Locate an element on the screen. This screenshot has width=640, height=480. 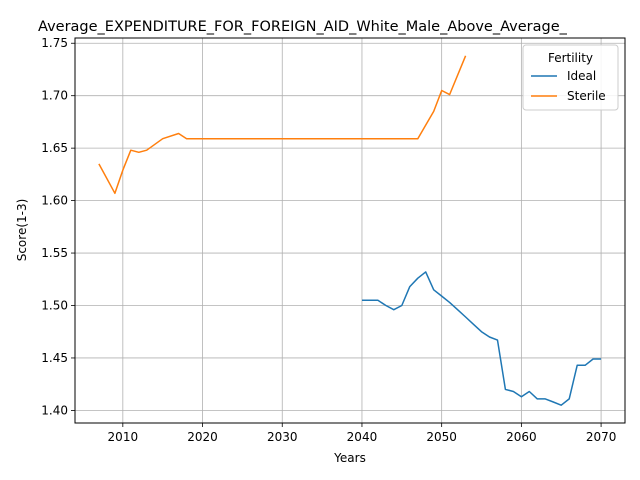
x-tick-label: 2060 is located at coordinates (521, 437).